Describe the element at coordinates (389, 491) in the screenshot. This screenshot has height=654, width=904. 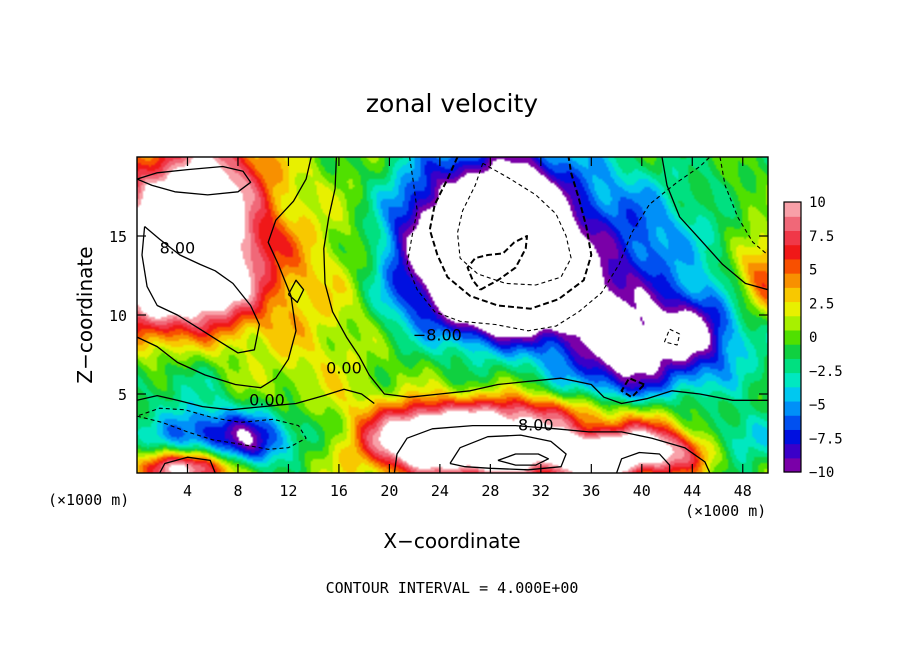
I see `x-tick-label: 20` at that location.